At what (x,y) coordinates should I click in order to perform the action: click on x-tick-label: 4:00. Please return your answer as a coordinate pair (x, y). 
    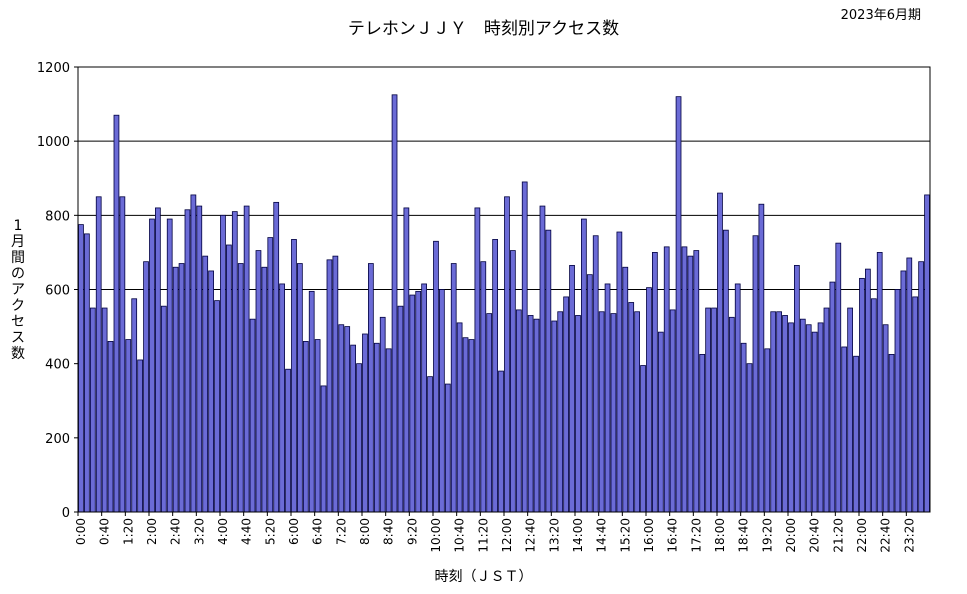
    Looking at the image, I should click on (223, 531).